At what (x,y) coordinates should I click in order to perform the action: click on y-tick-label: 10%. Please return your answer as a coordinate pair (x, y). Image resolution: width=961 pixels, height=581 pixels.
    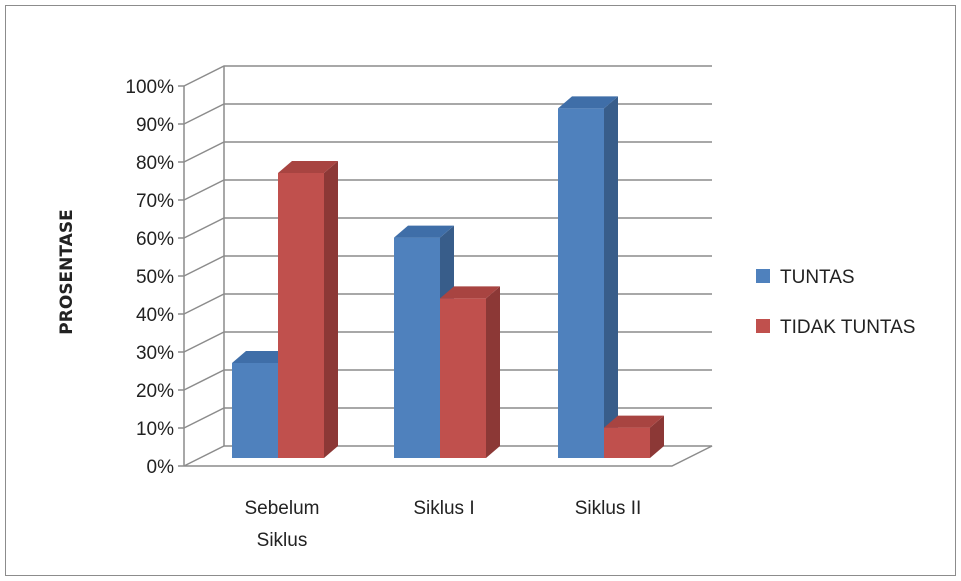
    Looking at the image, I should click on (155, 429).